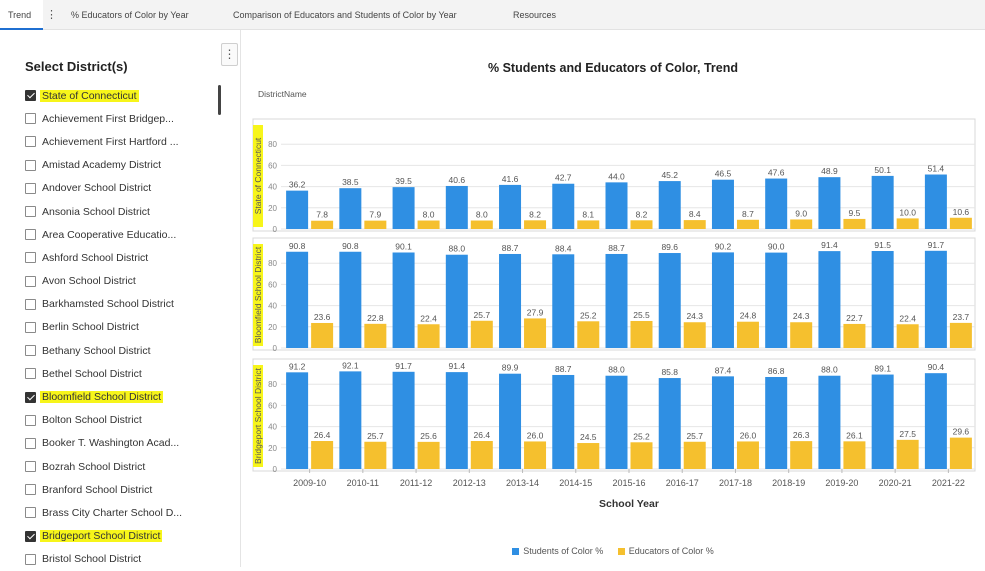 This screenshot has height=571, width=985. Describe the element at coordinates (588, 437) in the screenshot. I see `data-label-educators: 24.5` at that location.